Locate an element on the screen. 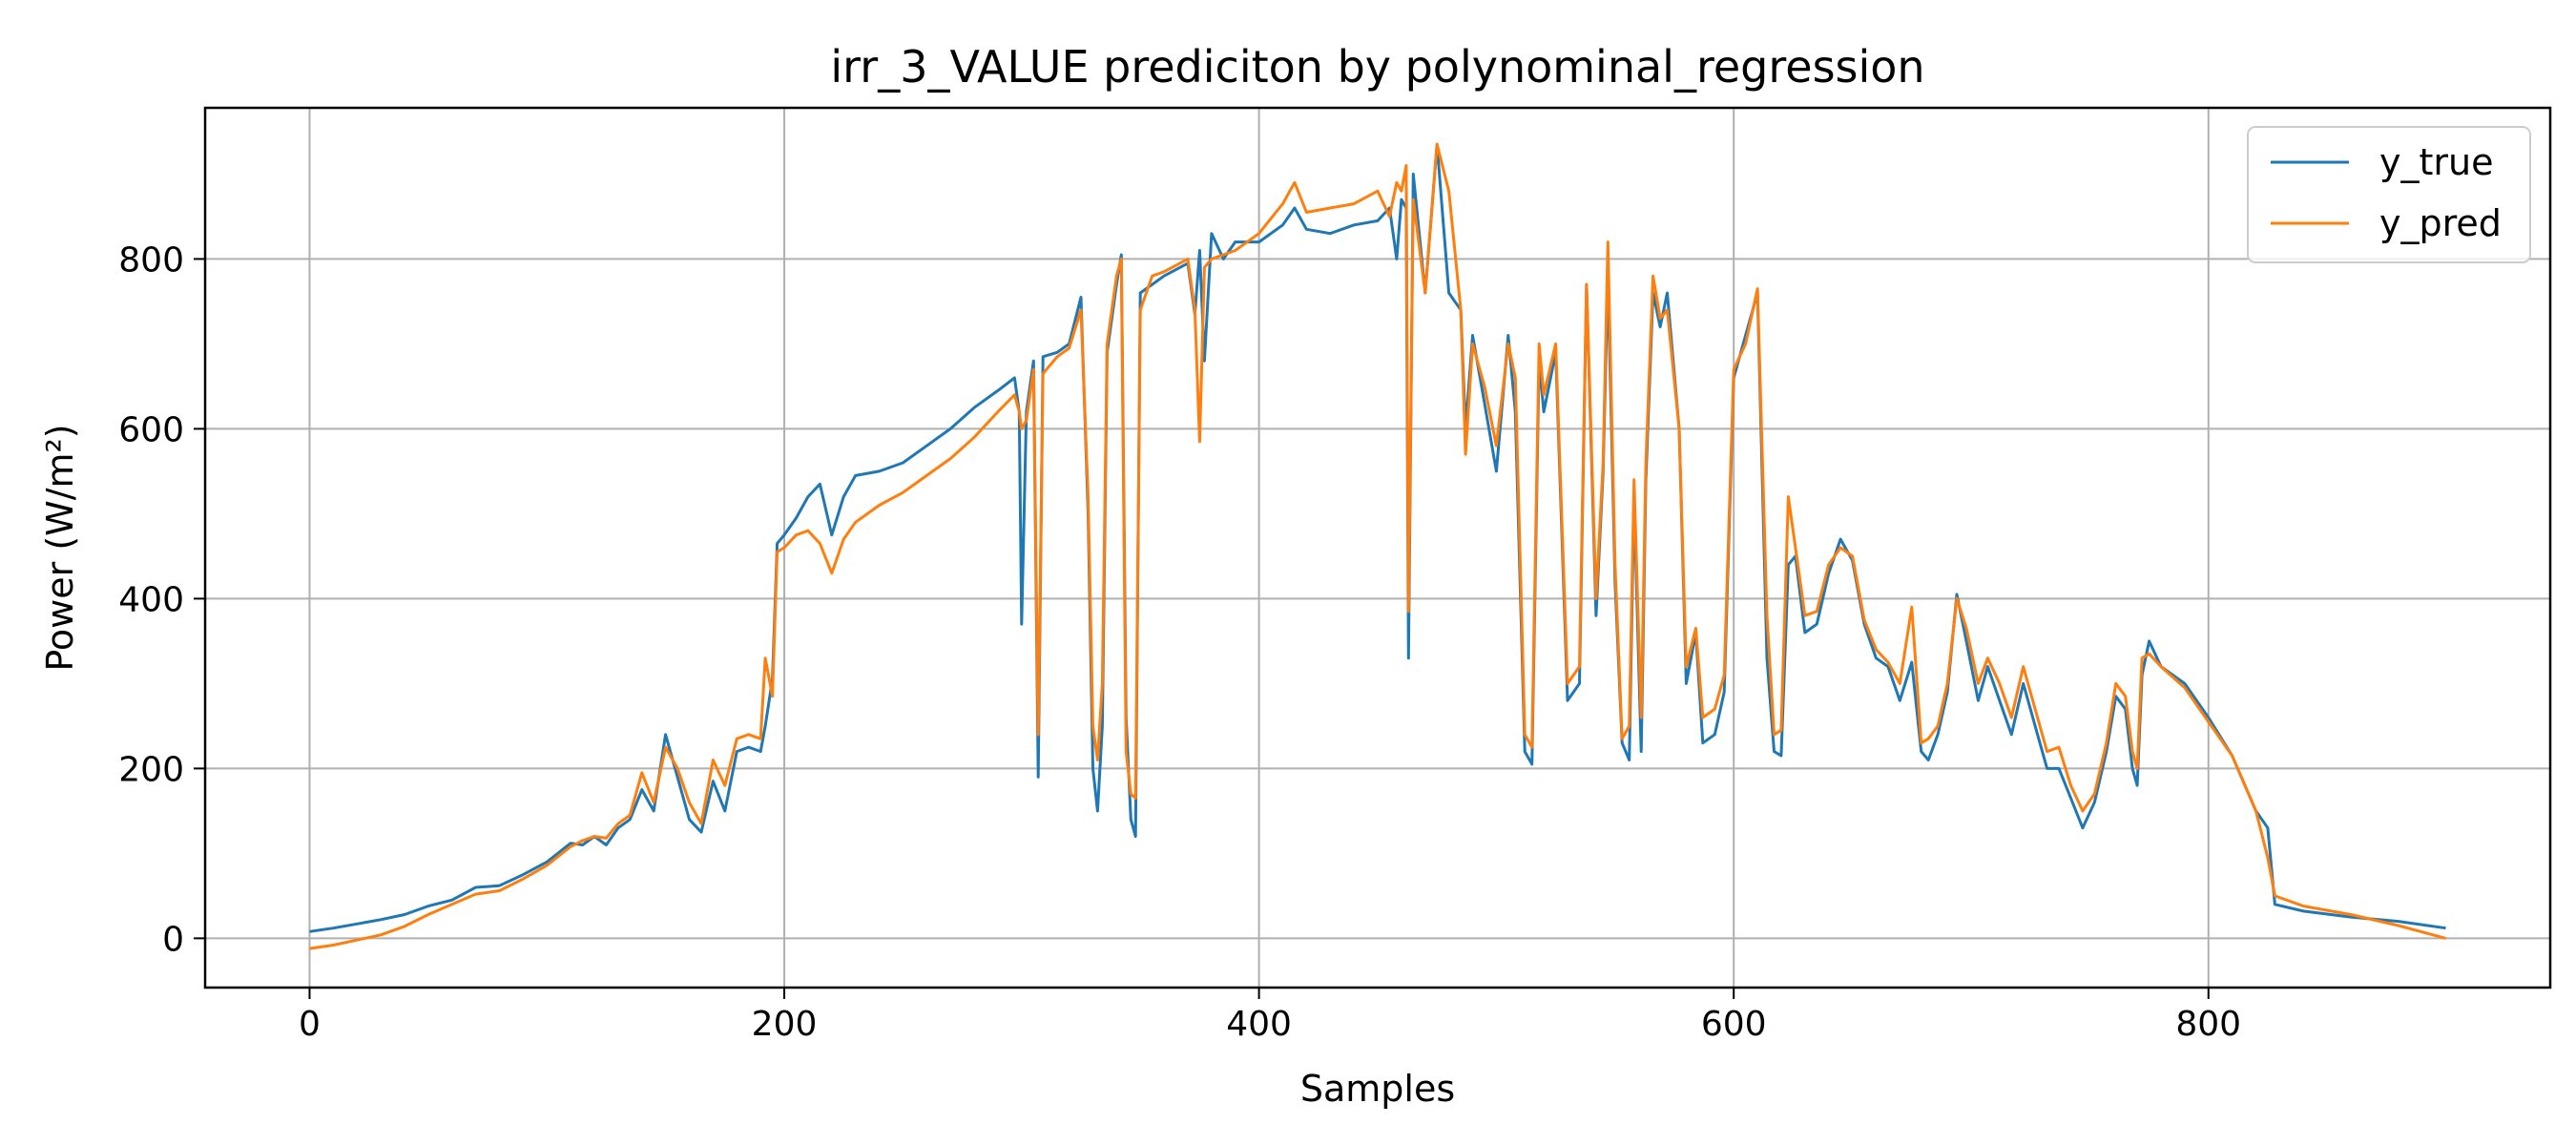 The height and width of the screenshot is (1145, 2576). x-tick-label: 400 is located at coordinates (1259, 1025).